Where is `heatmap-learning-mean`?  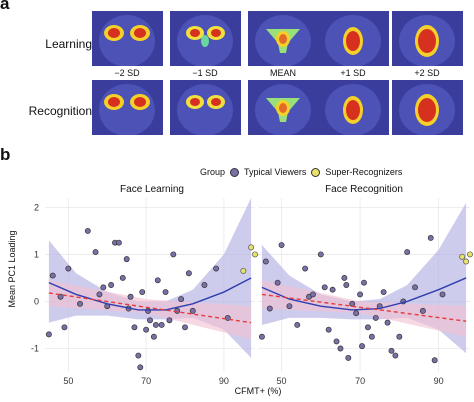 heatmap-learning-mean is located at coordinates (283, 38).